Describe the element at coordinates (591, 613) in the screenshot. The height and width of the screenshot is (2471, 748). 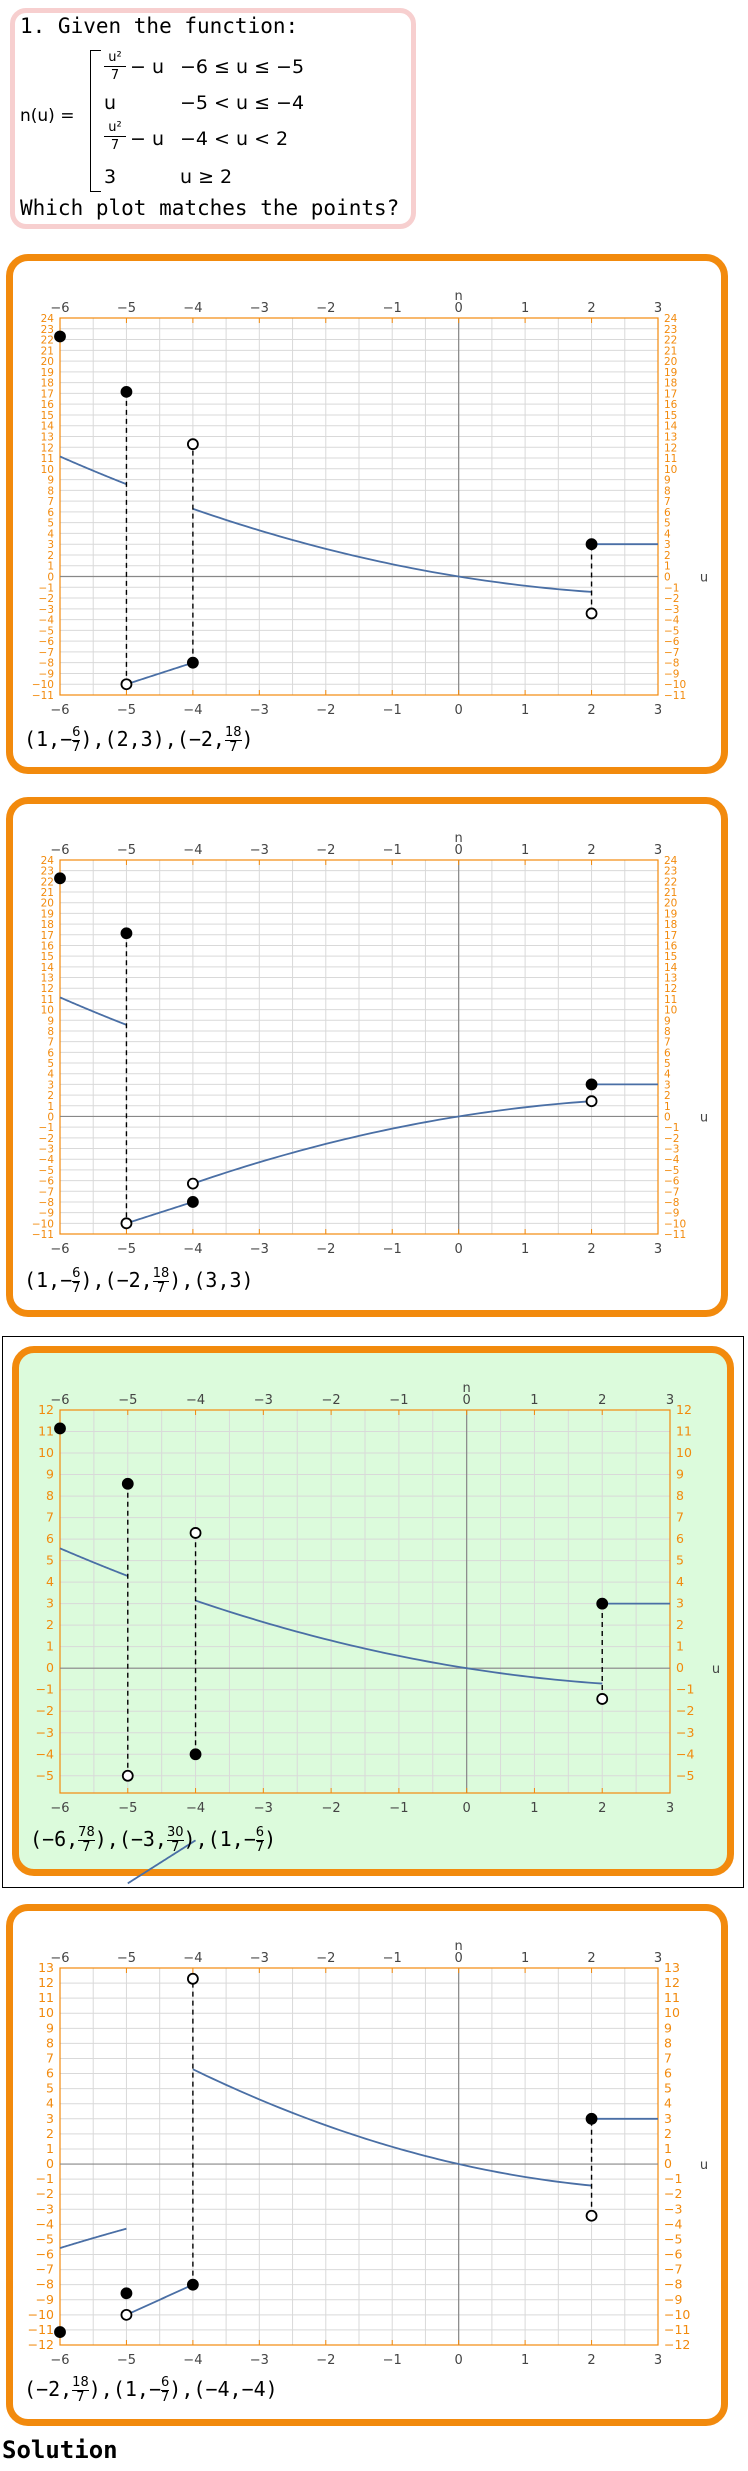
I see `plot-a-open-point` at that location.